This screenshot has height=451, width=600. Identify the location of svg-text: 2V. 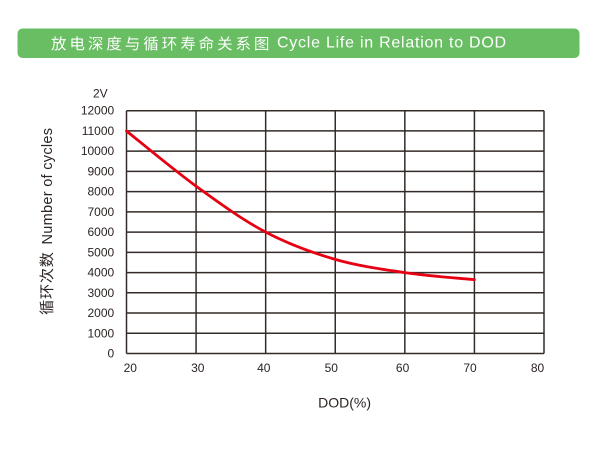
(100, 93).